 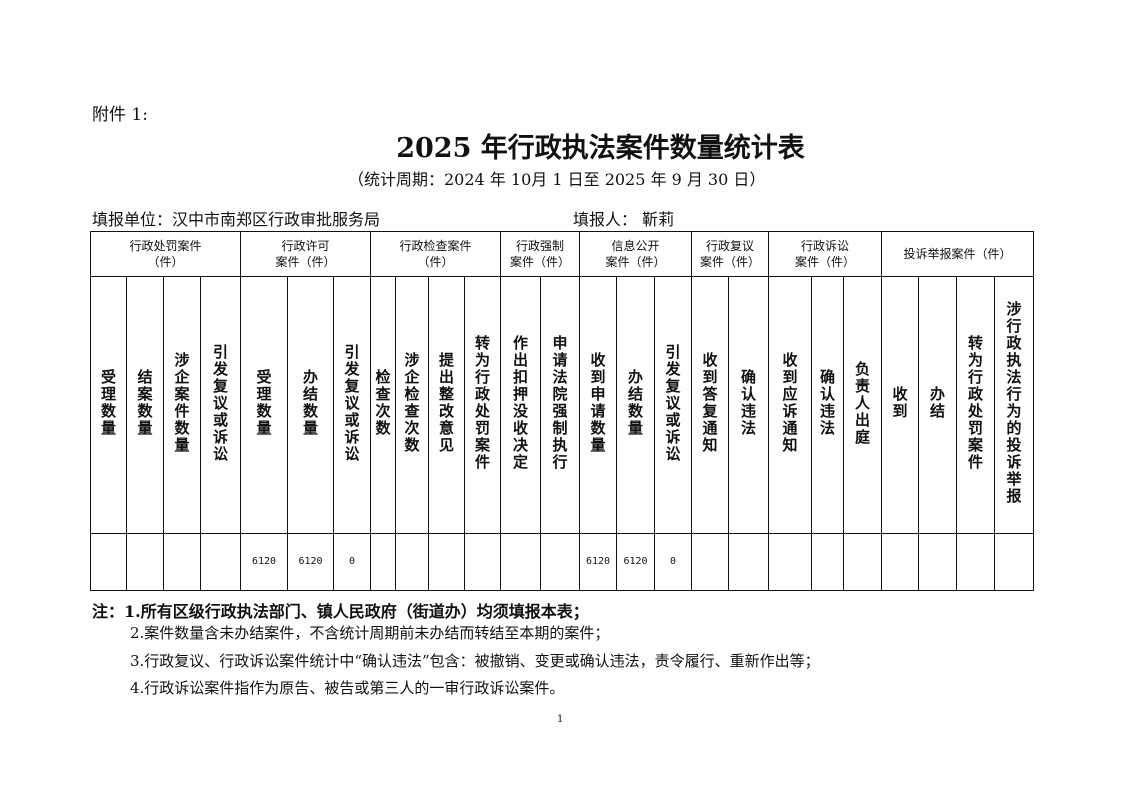 What do you see at coordinates (560, 719) in the screenshot?
I see `page-number: 1` at bounding box center [560, 719].